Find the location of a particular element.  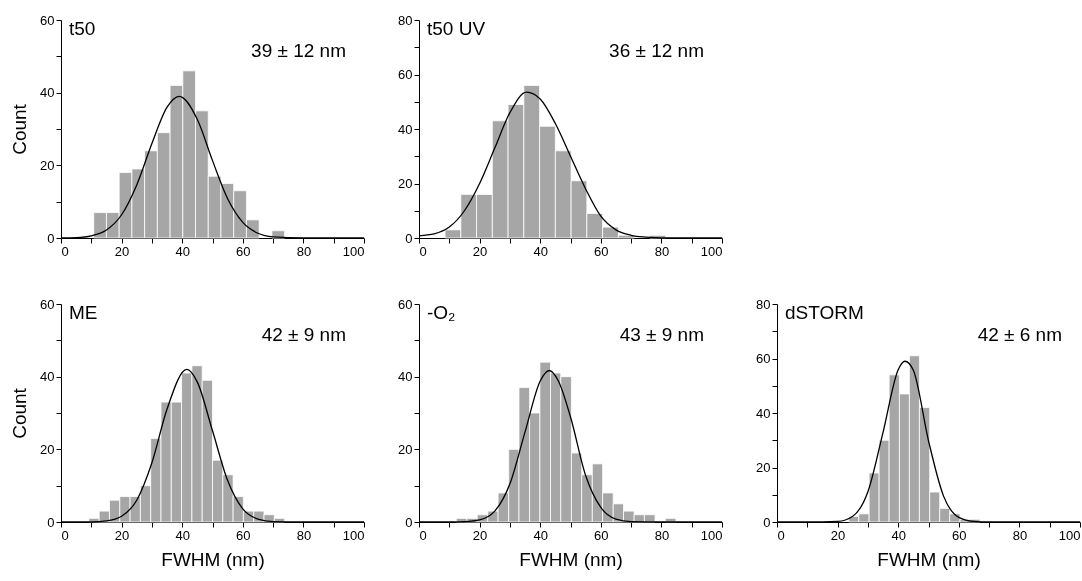

annotation: 36 ± 12 nm is located at coordinates (656, 50).